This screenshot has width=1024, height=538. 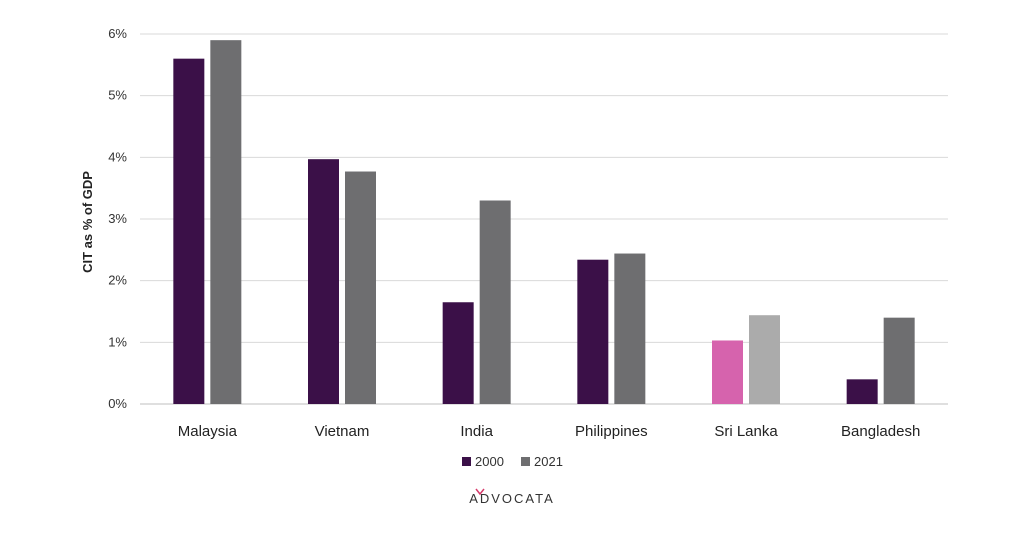 What do you see at coordinates (611, 431) in the screenshot?
I see `x-category-label: Philippines` at bounding box center [611, 431].